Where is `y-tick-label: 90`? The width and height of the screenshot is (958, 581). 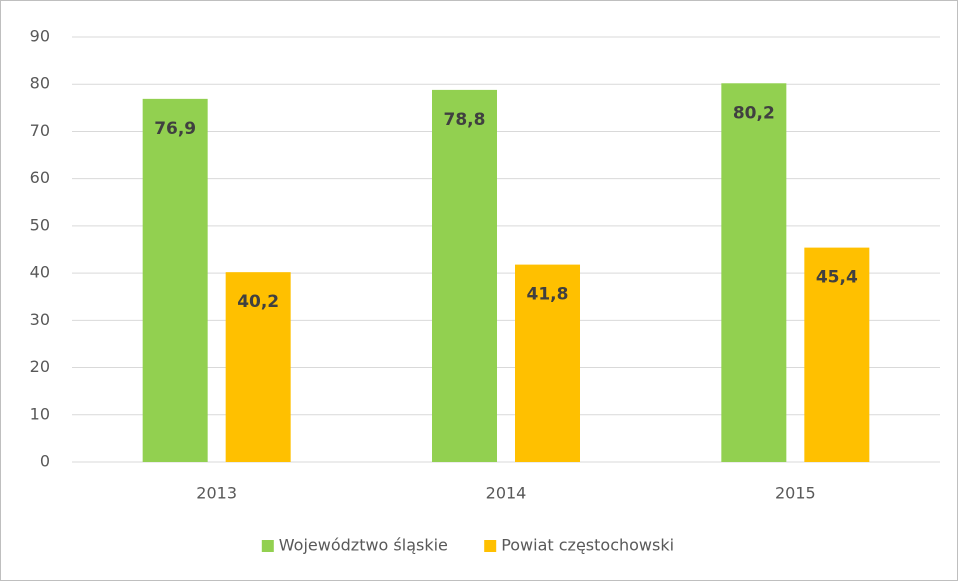
y-tick-label: 90 is located at coordinates (40, 36).